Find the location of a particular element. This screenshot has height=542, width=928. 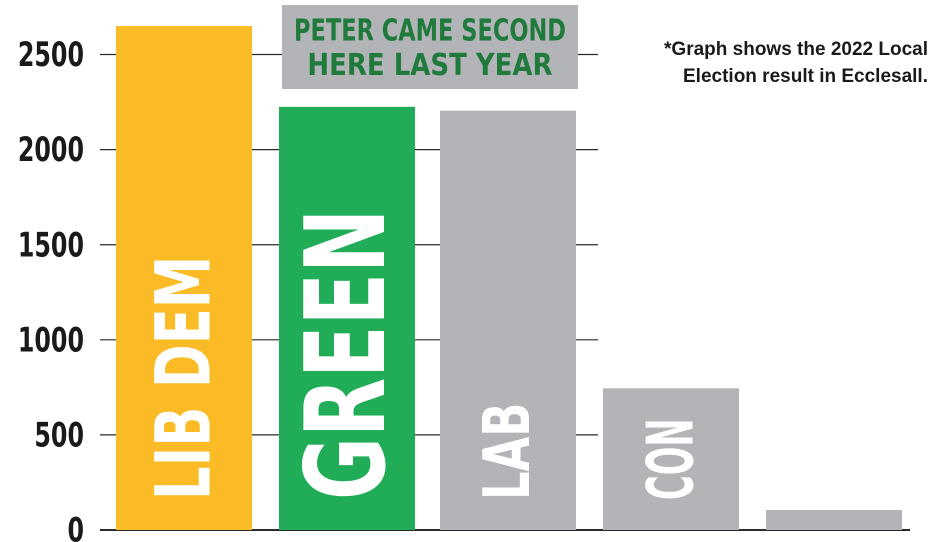

y-axis-tick-labels: 0 500 1000 1500 2000 2500 is located at coordinates (51, 288).